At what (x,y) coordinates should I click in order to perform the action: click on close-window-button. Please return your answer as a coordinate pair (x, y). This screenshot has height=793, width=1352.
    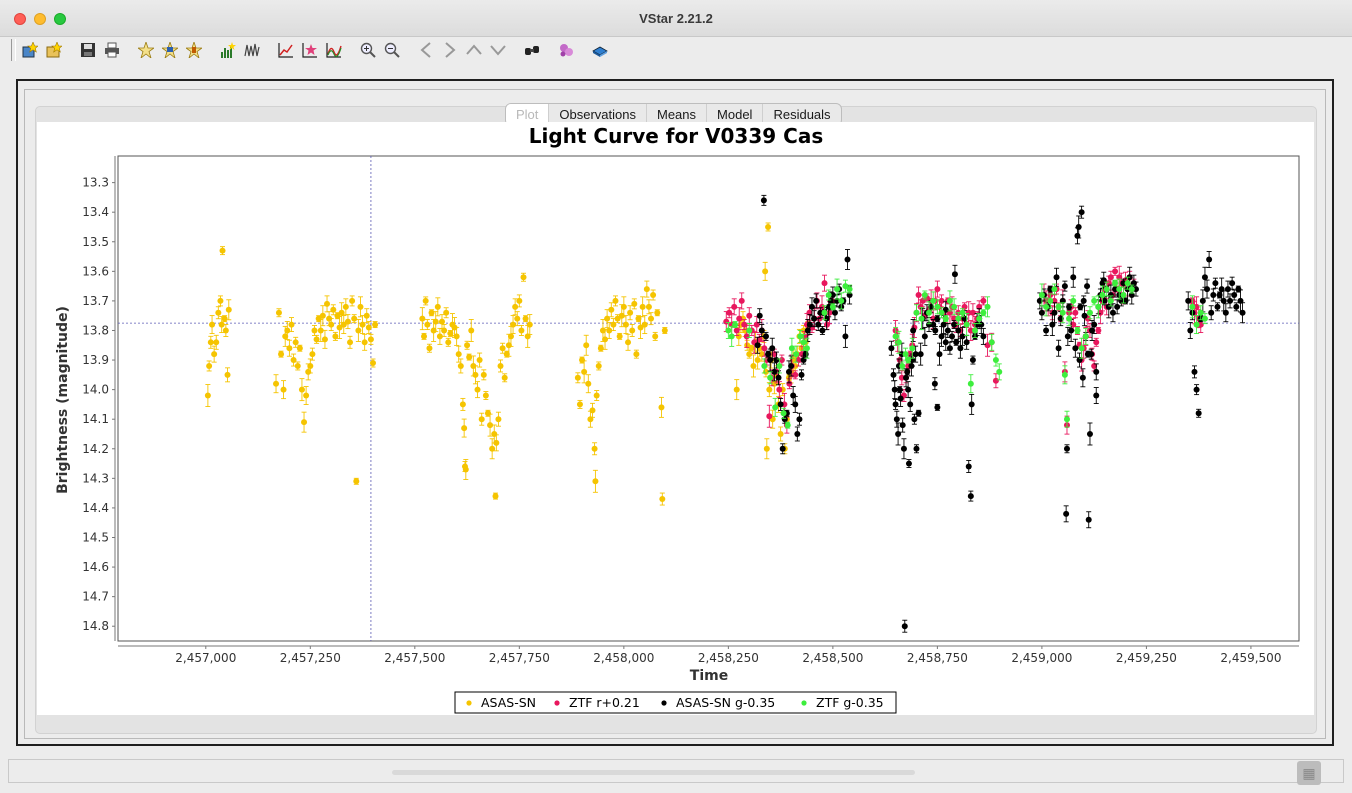
    Looking at the image, I should click on (20, 19).